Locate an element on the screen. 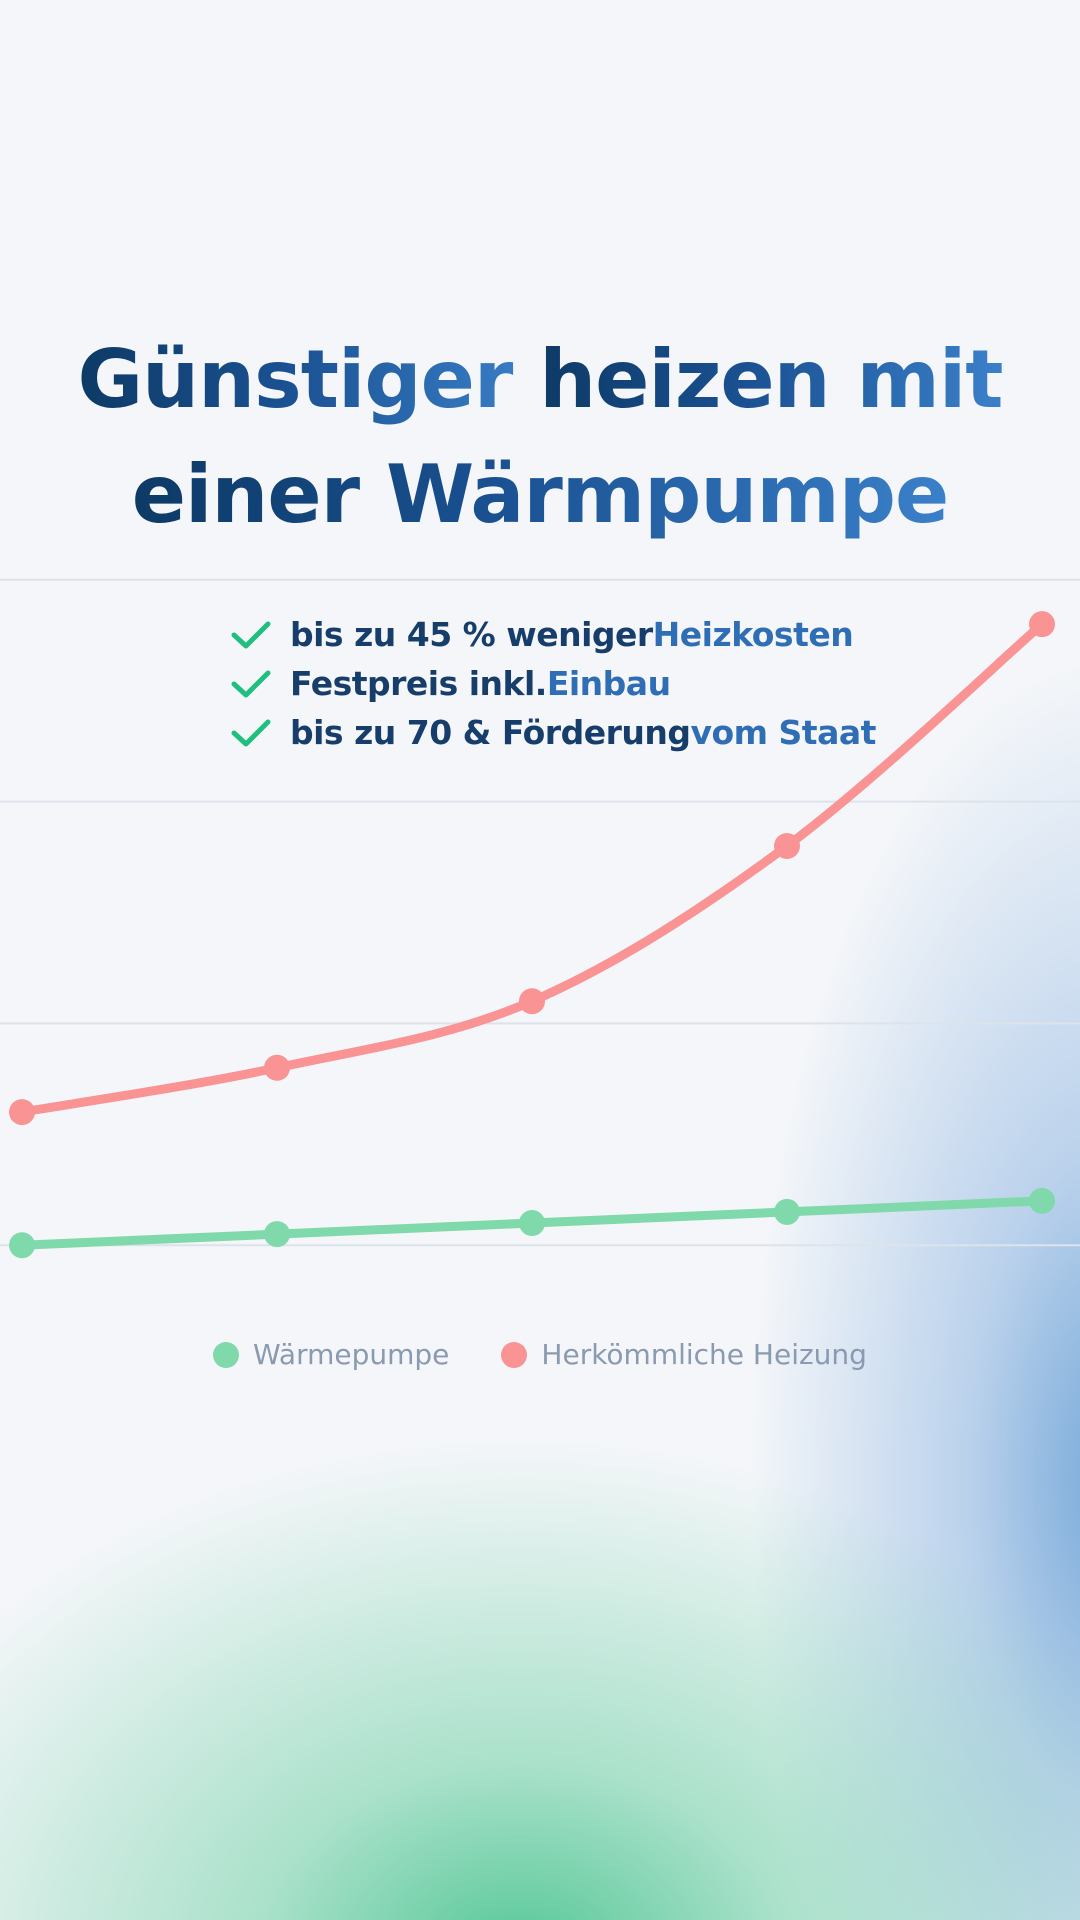 The image size is (1080, 1920). chart-legend: Wärmepumpe Herkömmliche Heizung is located at coordinates (540, 1354).